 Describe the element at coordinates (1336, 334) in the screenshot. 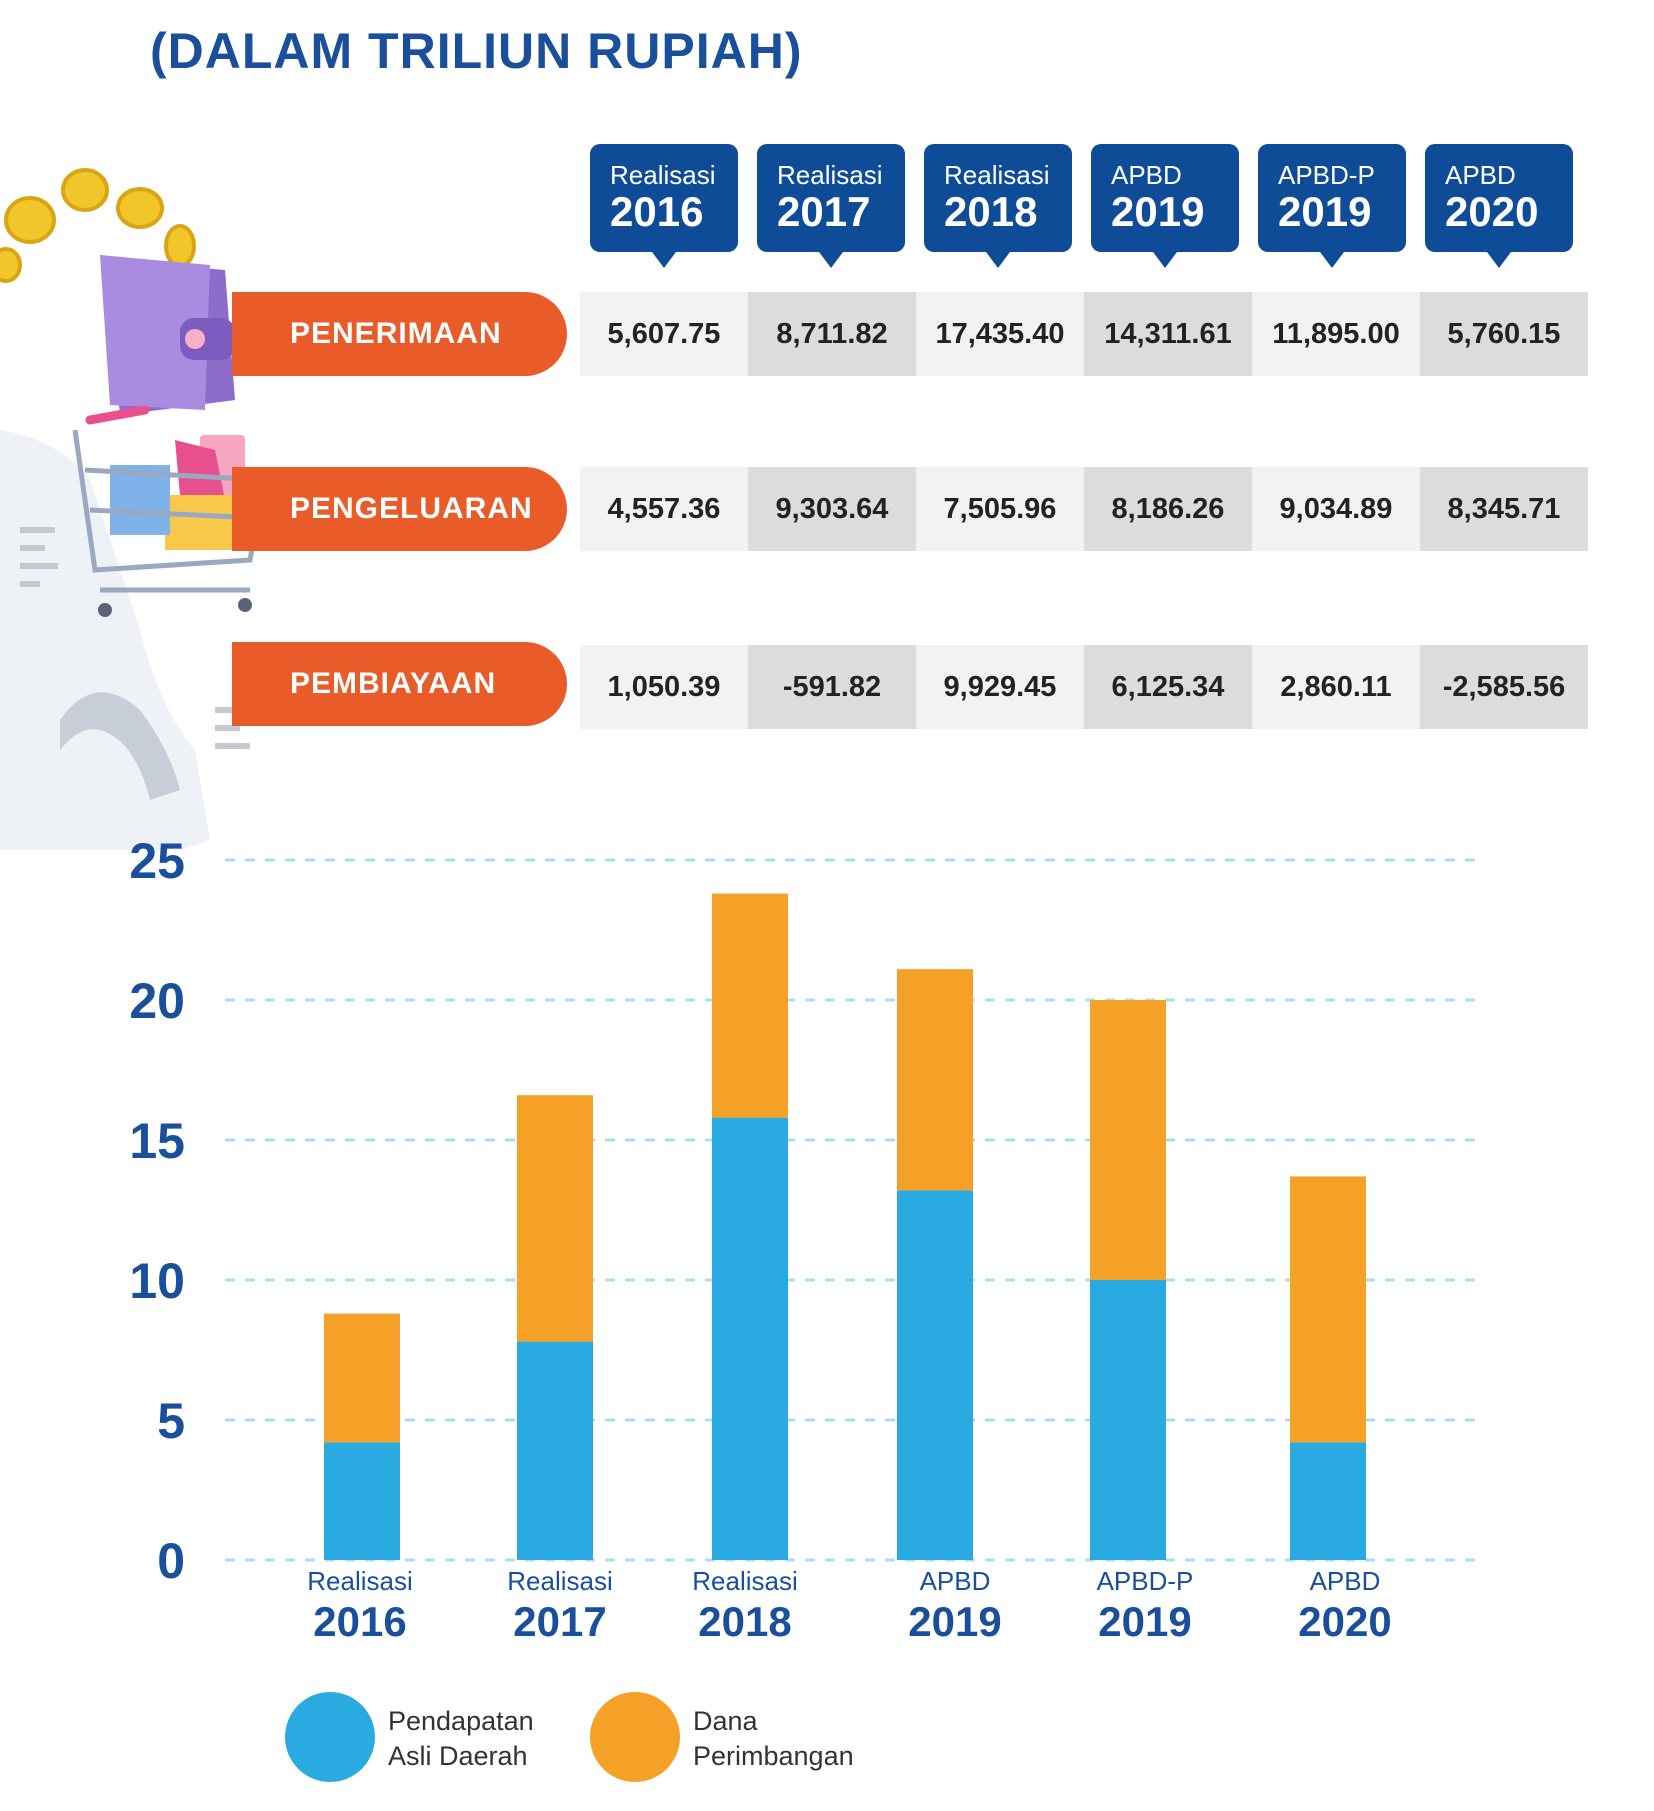

I see `value-cell: 11,895.00` at that location.